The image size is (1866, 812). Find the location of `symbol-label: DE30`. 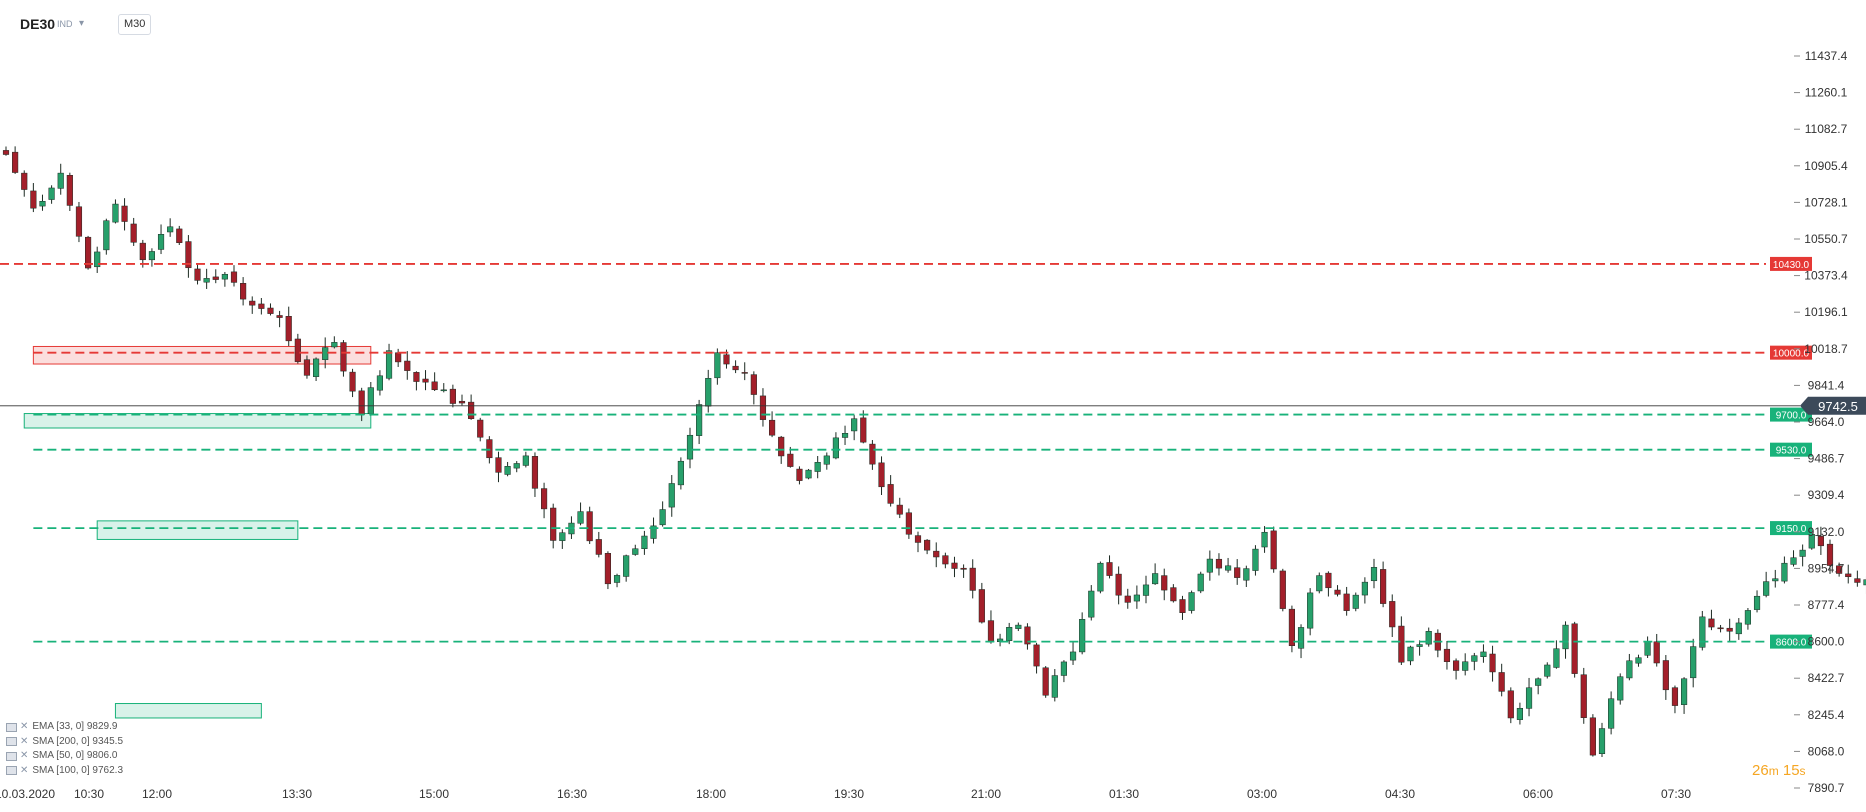

symbol-label: DE30 is located at coordinates (38, 24).